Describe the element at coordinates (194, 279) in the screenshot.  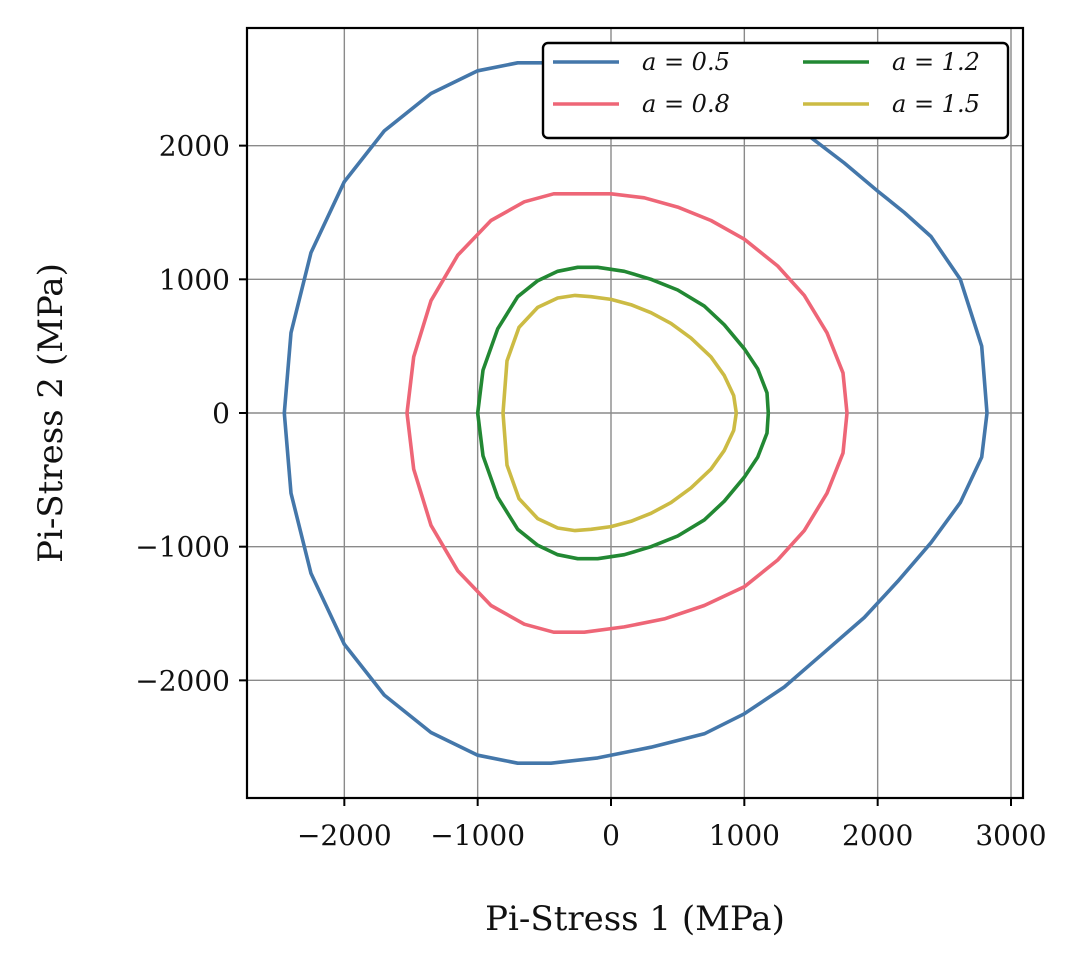
I see `y-tick-label: 1000` at that location.